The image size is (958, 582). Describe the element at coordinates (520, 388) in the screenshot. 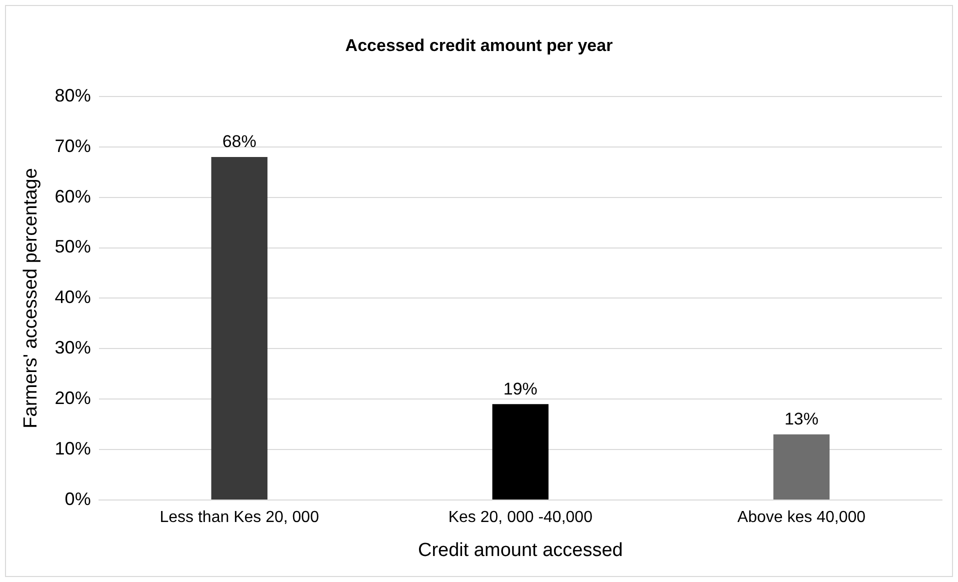

I see `data-label: 19%` at that location.